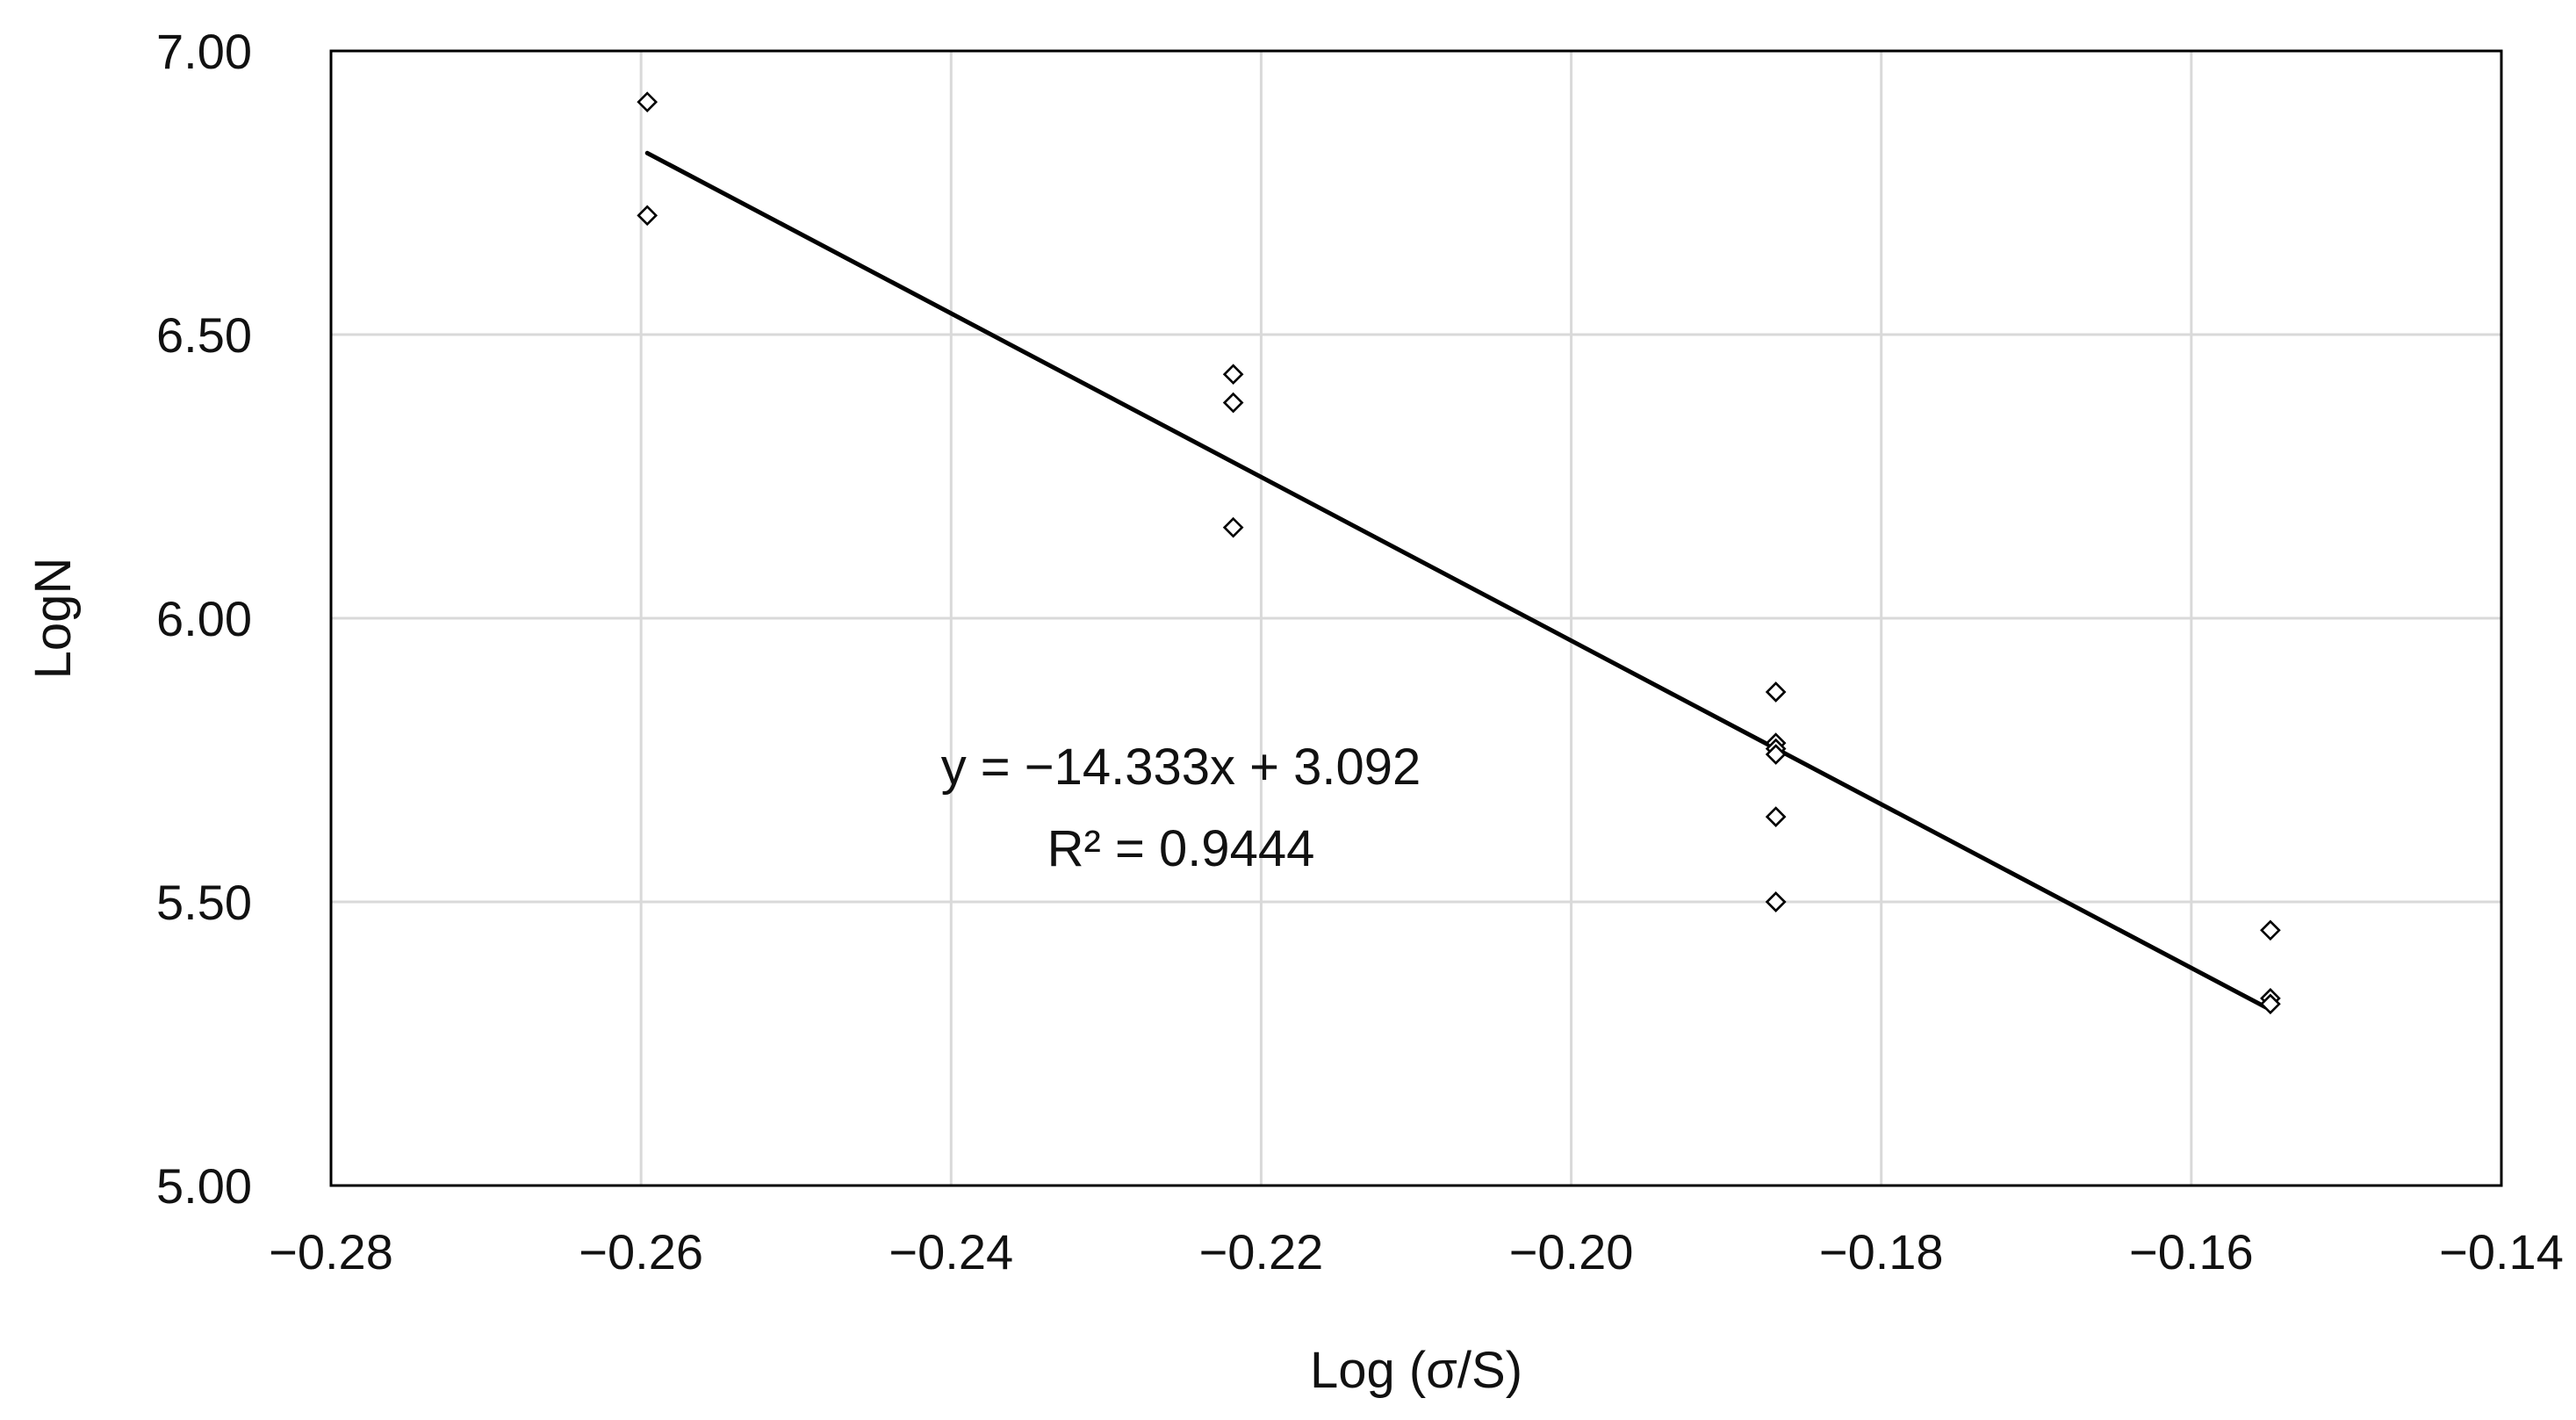 The height and width of the screenshot is (1420, 2576). I want to click on x-tick-label: −0.28, so click(331, 1251).